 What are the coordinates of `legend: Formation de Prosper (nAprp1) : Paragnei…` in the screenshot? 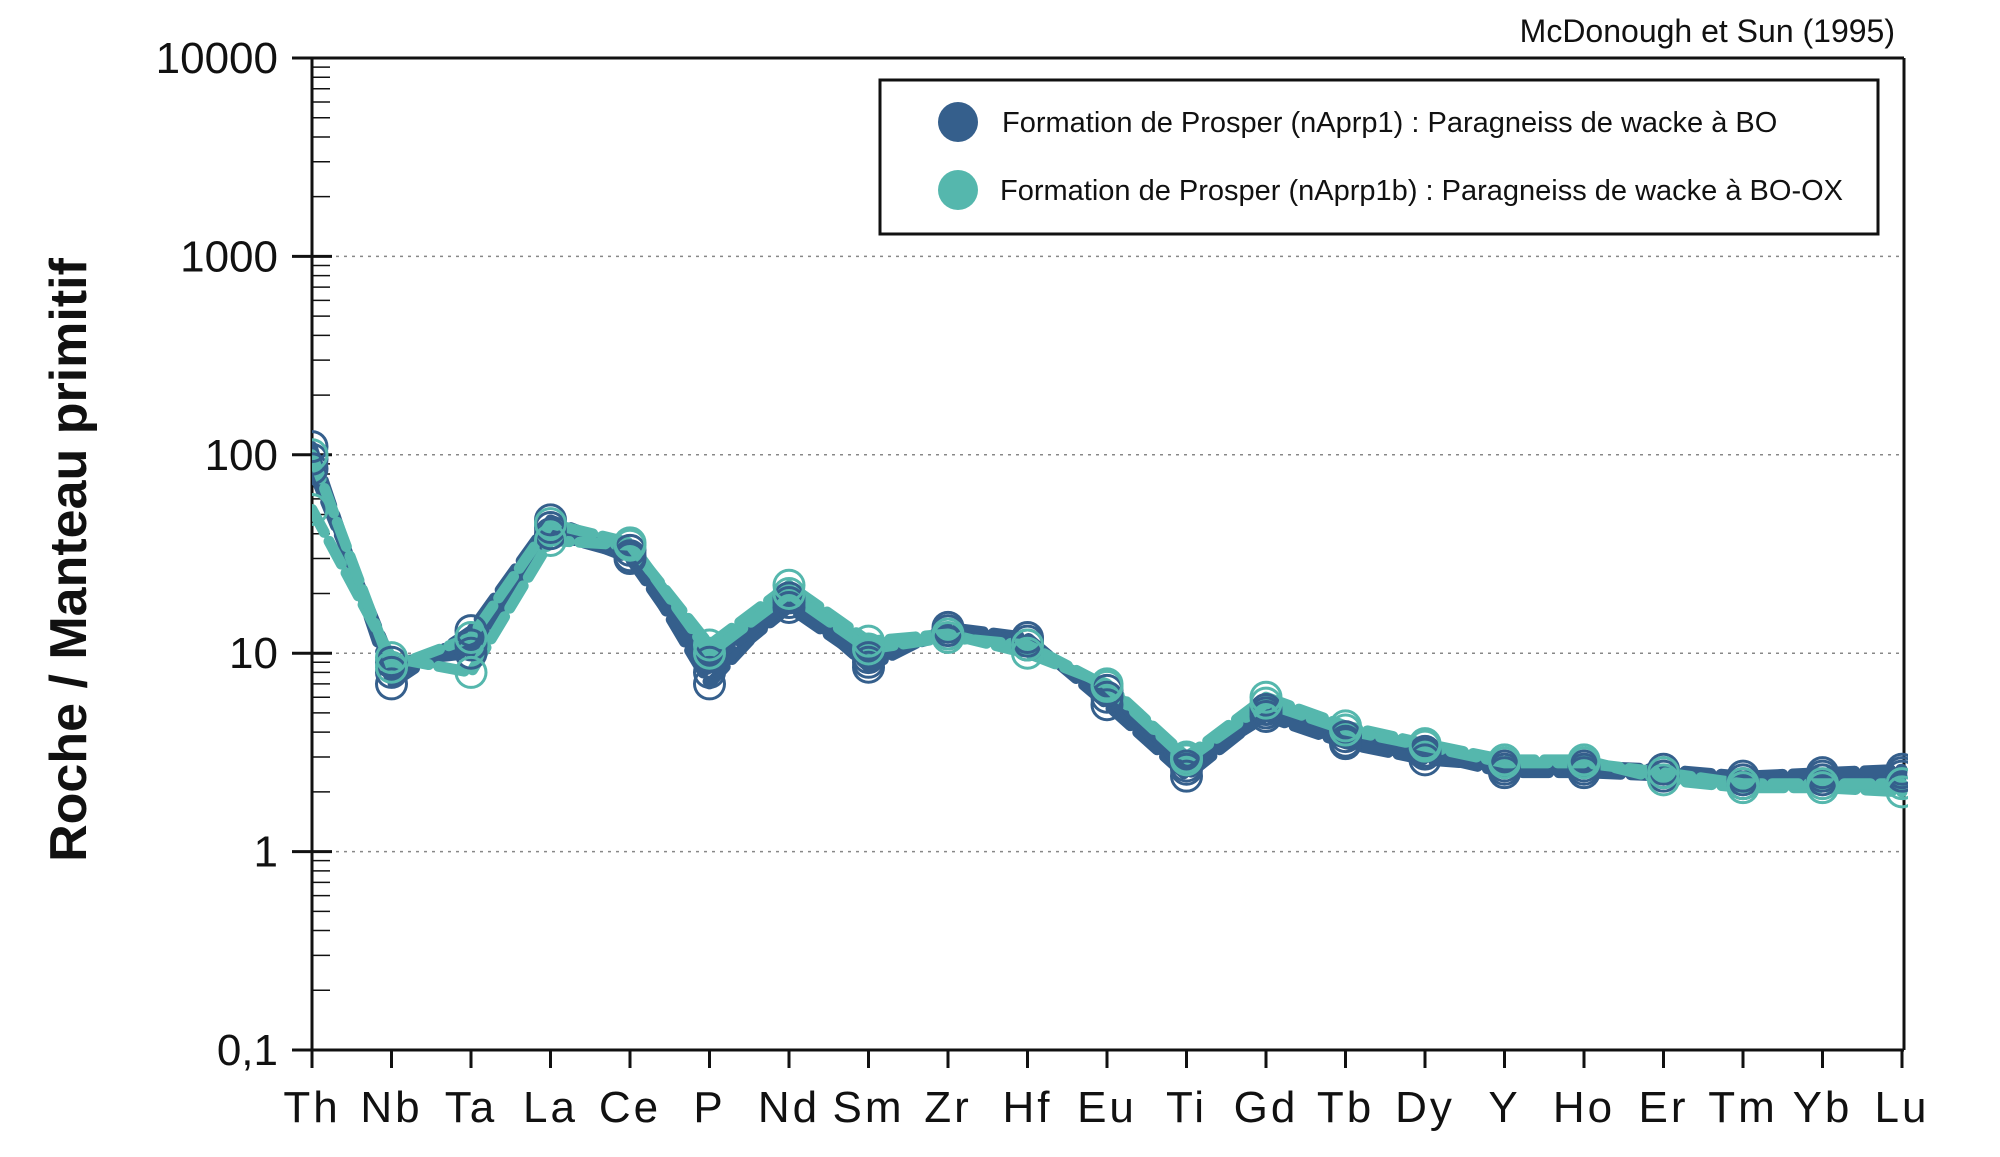 It's located at (1379, 157).